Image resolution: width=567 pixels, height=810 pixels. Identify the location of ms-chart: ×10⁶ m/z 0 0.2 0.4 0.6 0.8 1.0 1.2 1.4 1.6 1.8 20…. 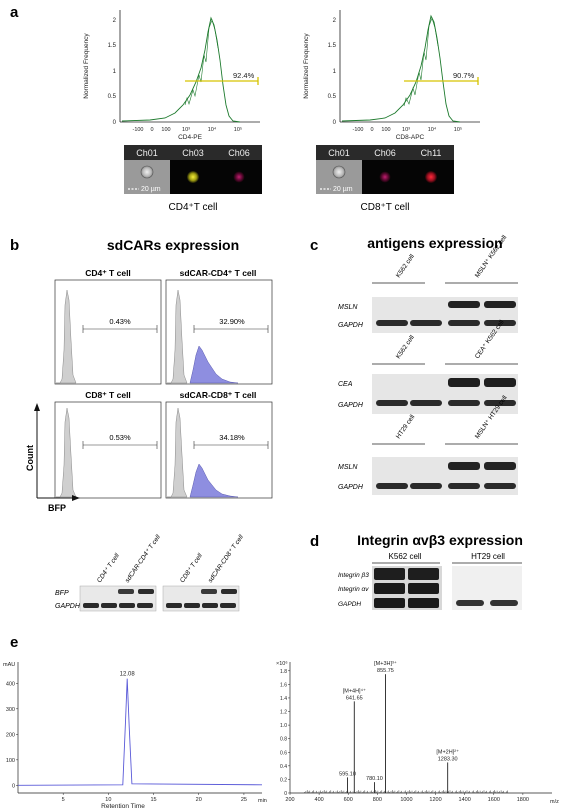
(417, 732).